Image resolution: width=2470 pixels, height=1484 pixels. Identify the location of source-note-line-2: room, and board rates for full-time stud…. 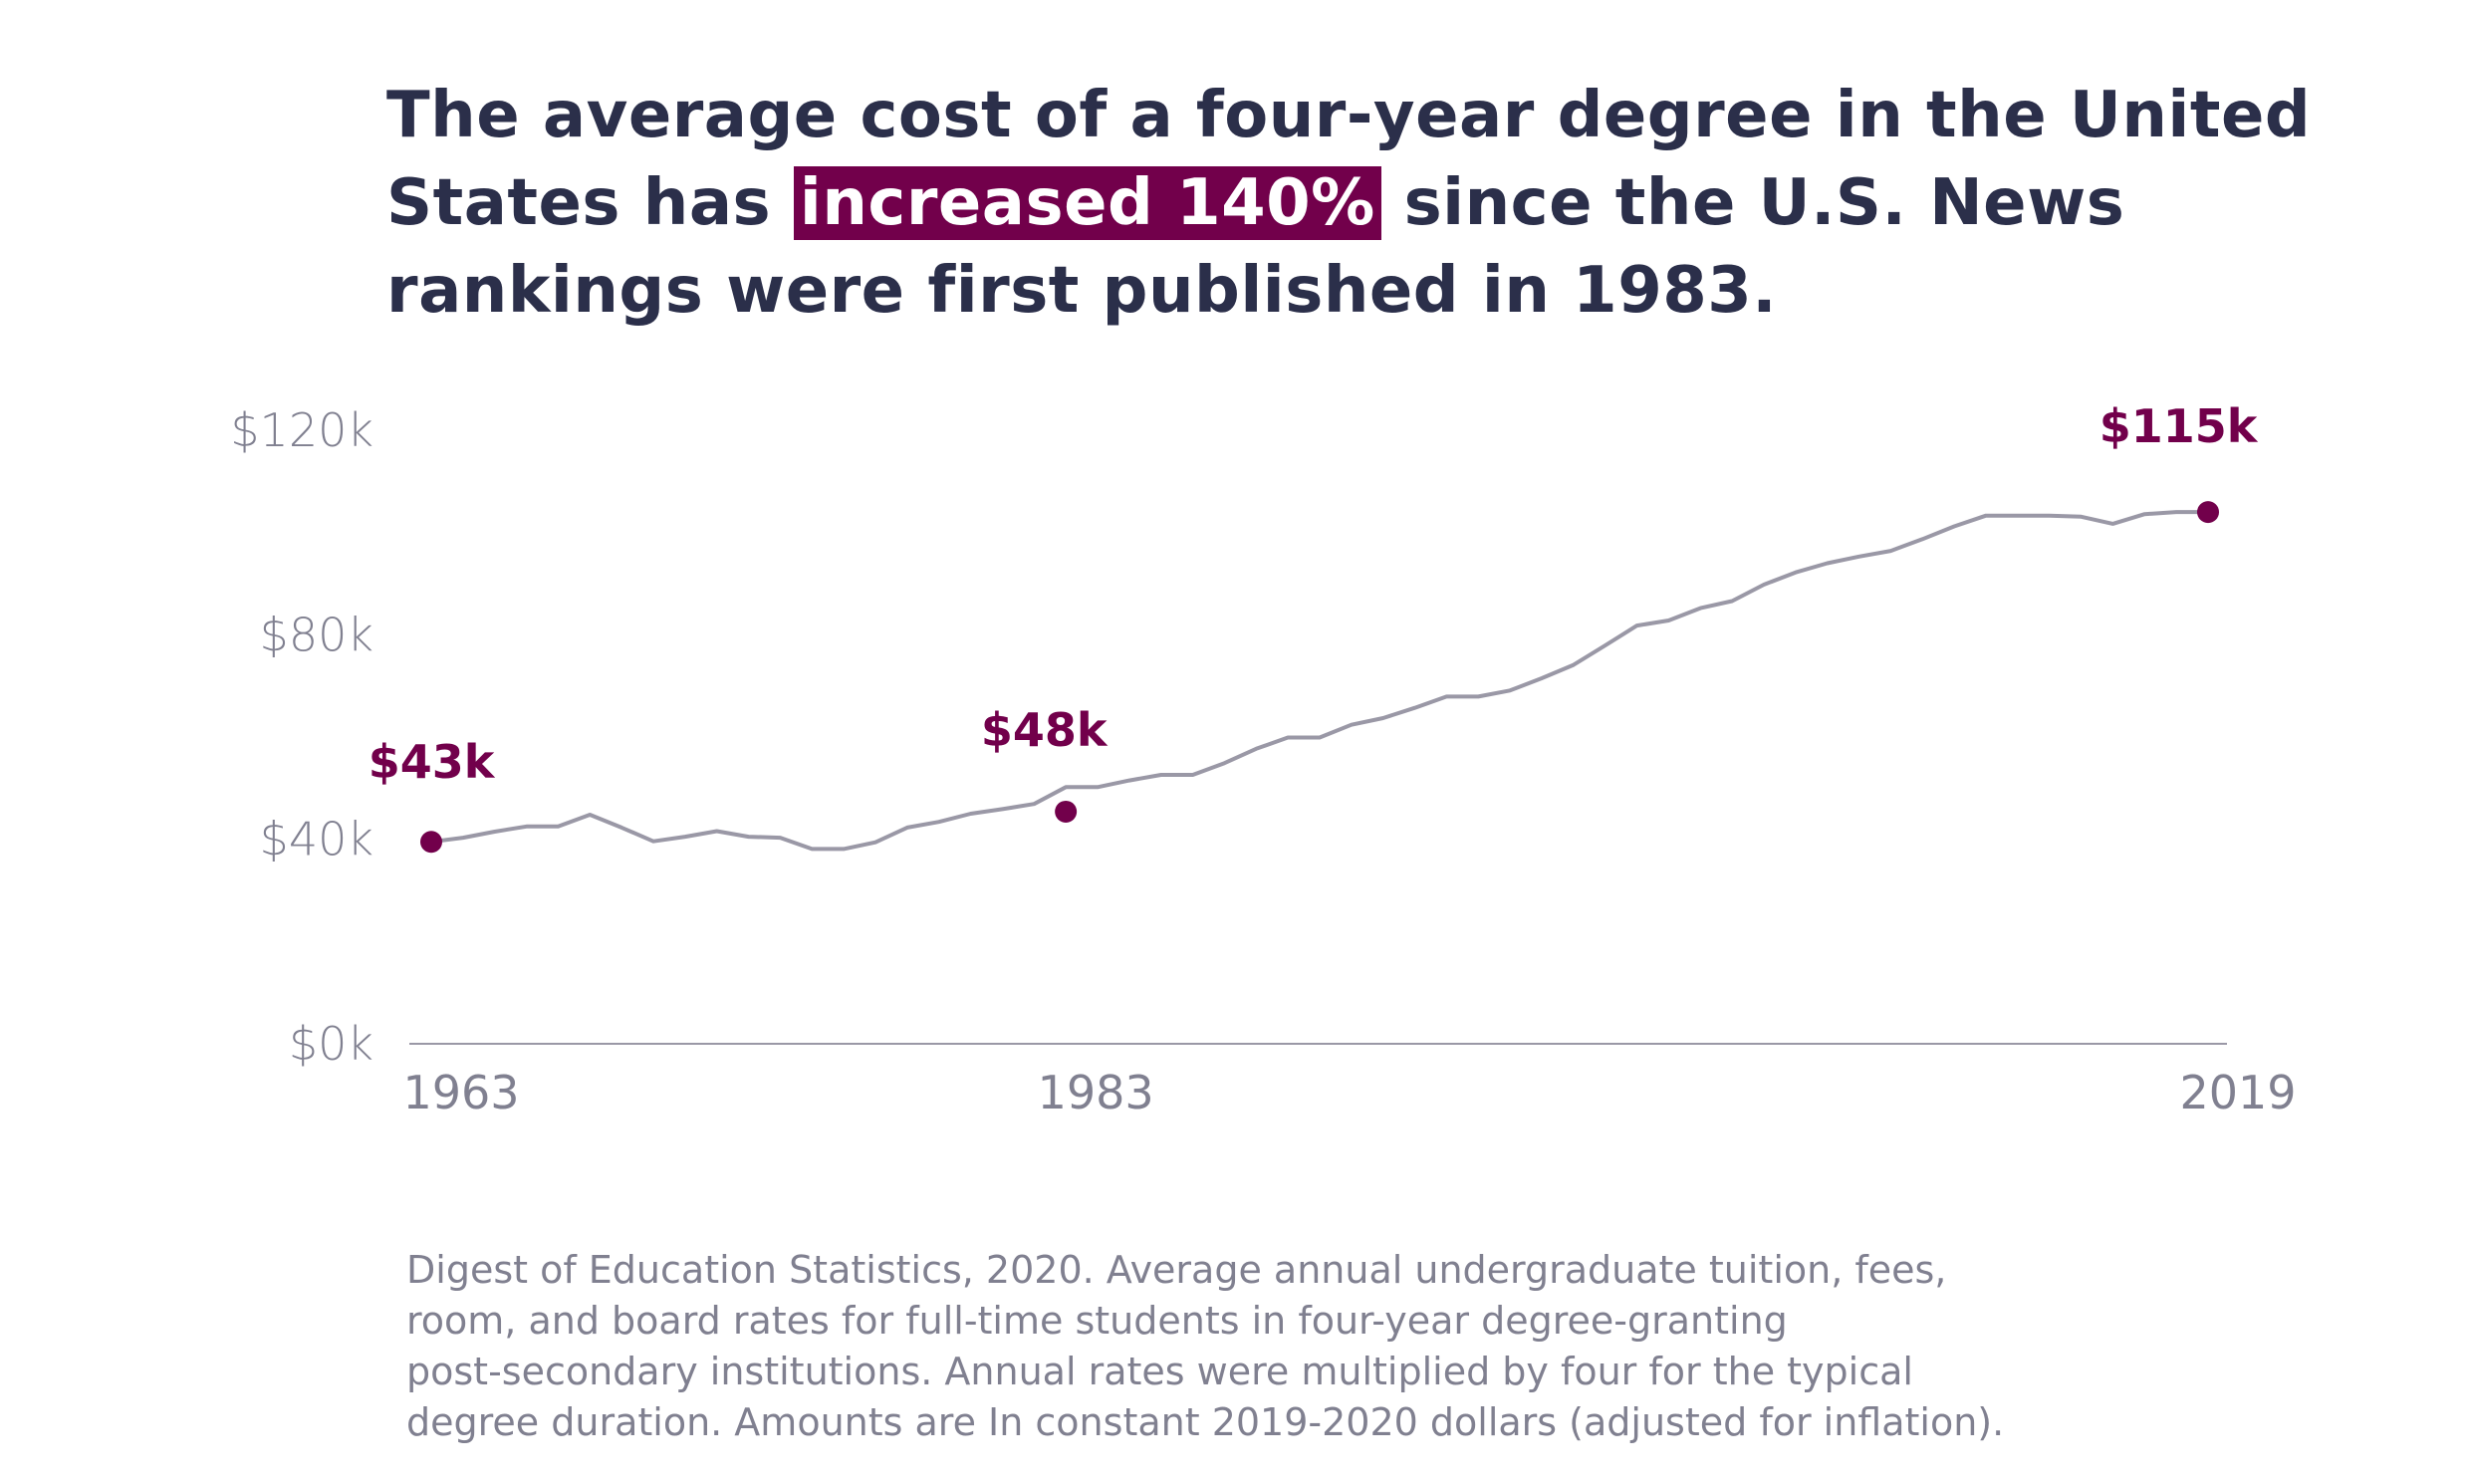
(1097, 1321).